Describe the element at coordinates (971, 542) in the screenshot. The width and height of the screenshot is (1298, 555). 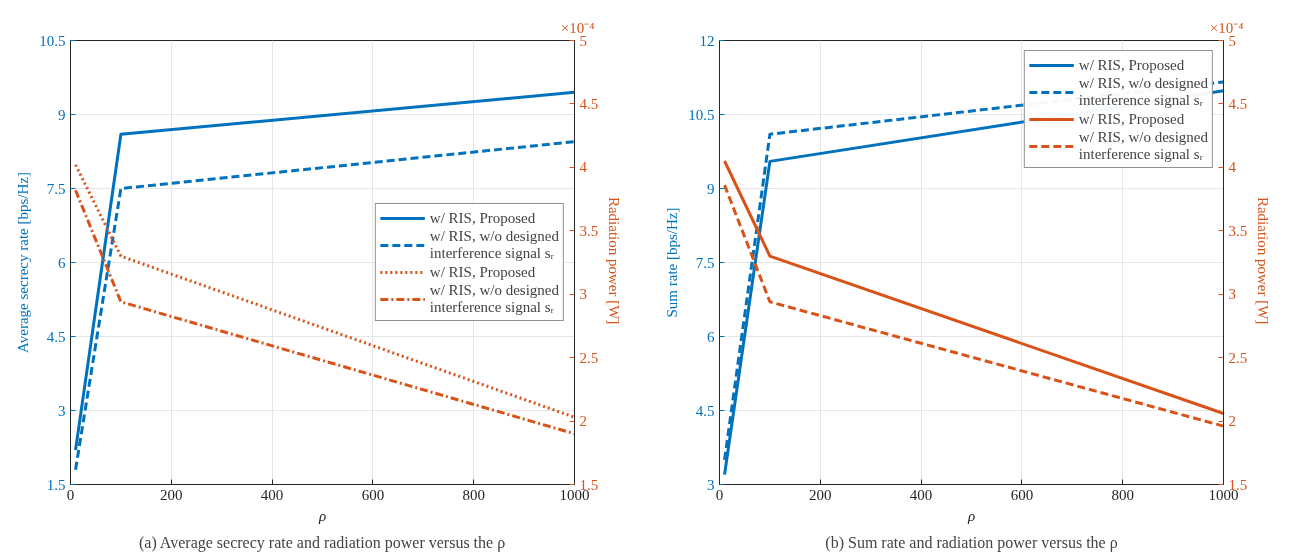
I see `text: (b) Sum rate and radiation power versus the ρ` at that location.